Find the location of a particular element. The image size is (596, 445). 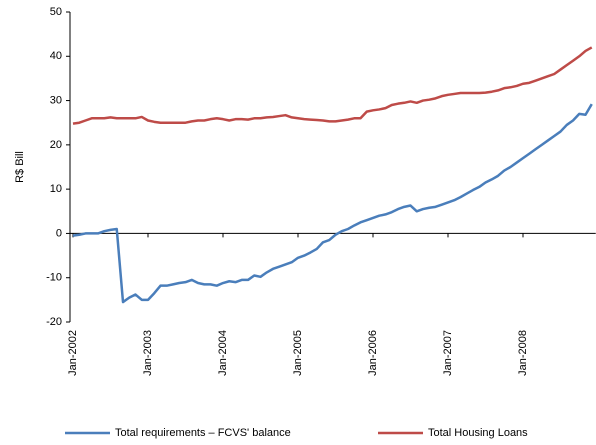

y-tick-label: -20 is located at coordinates (54, 322).